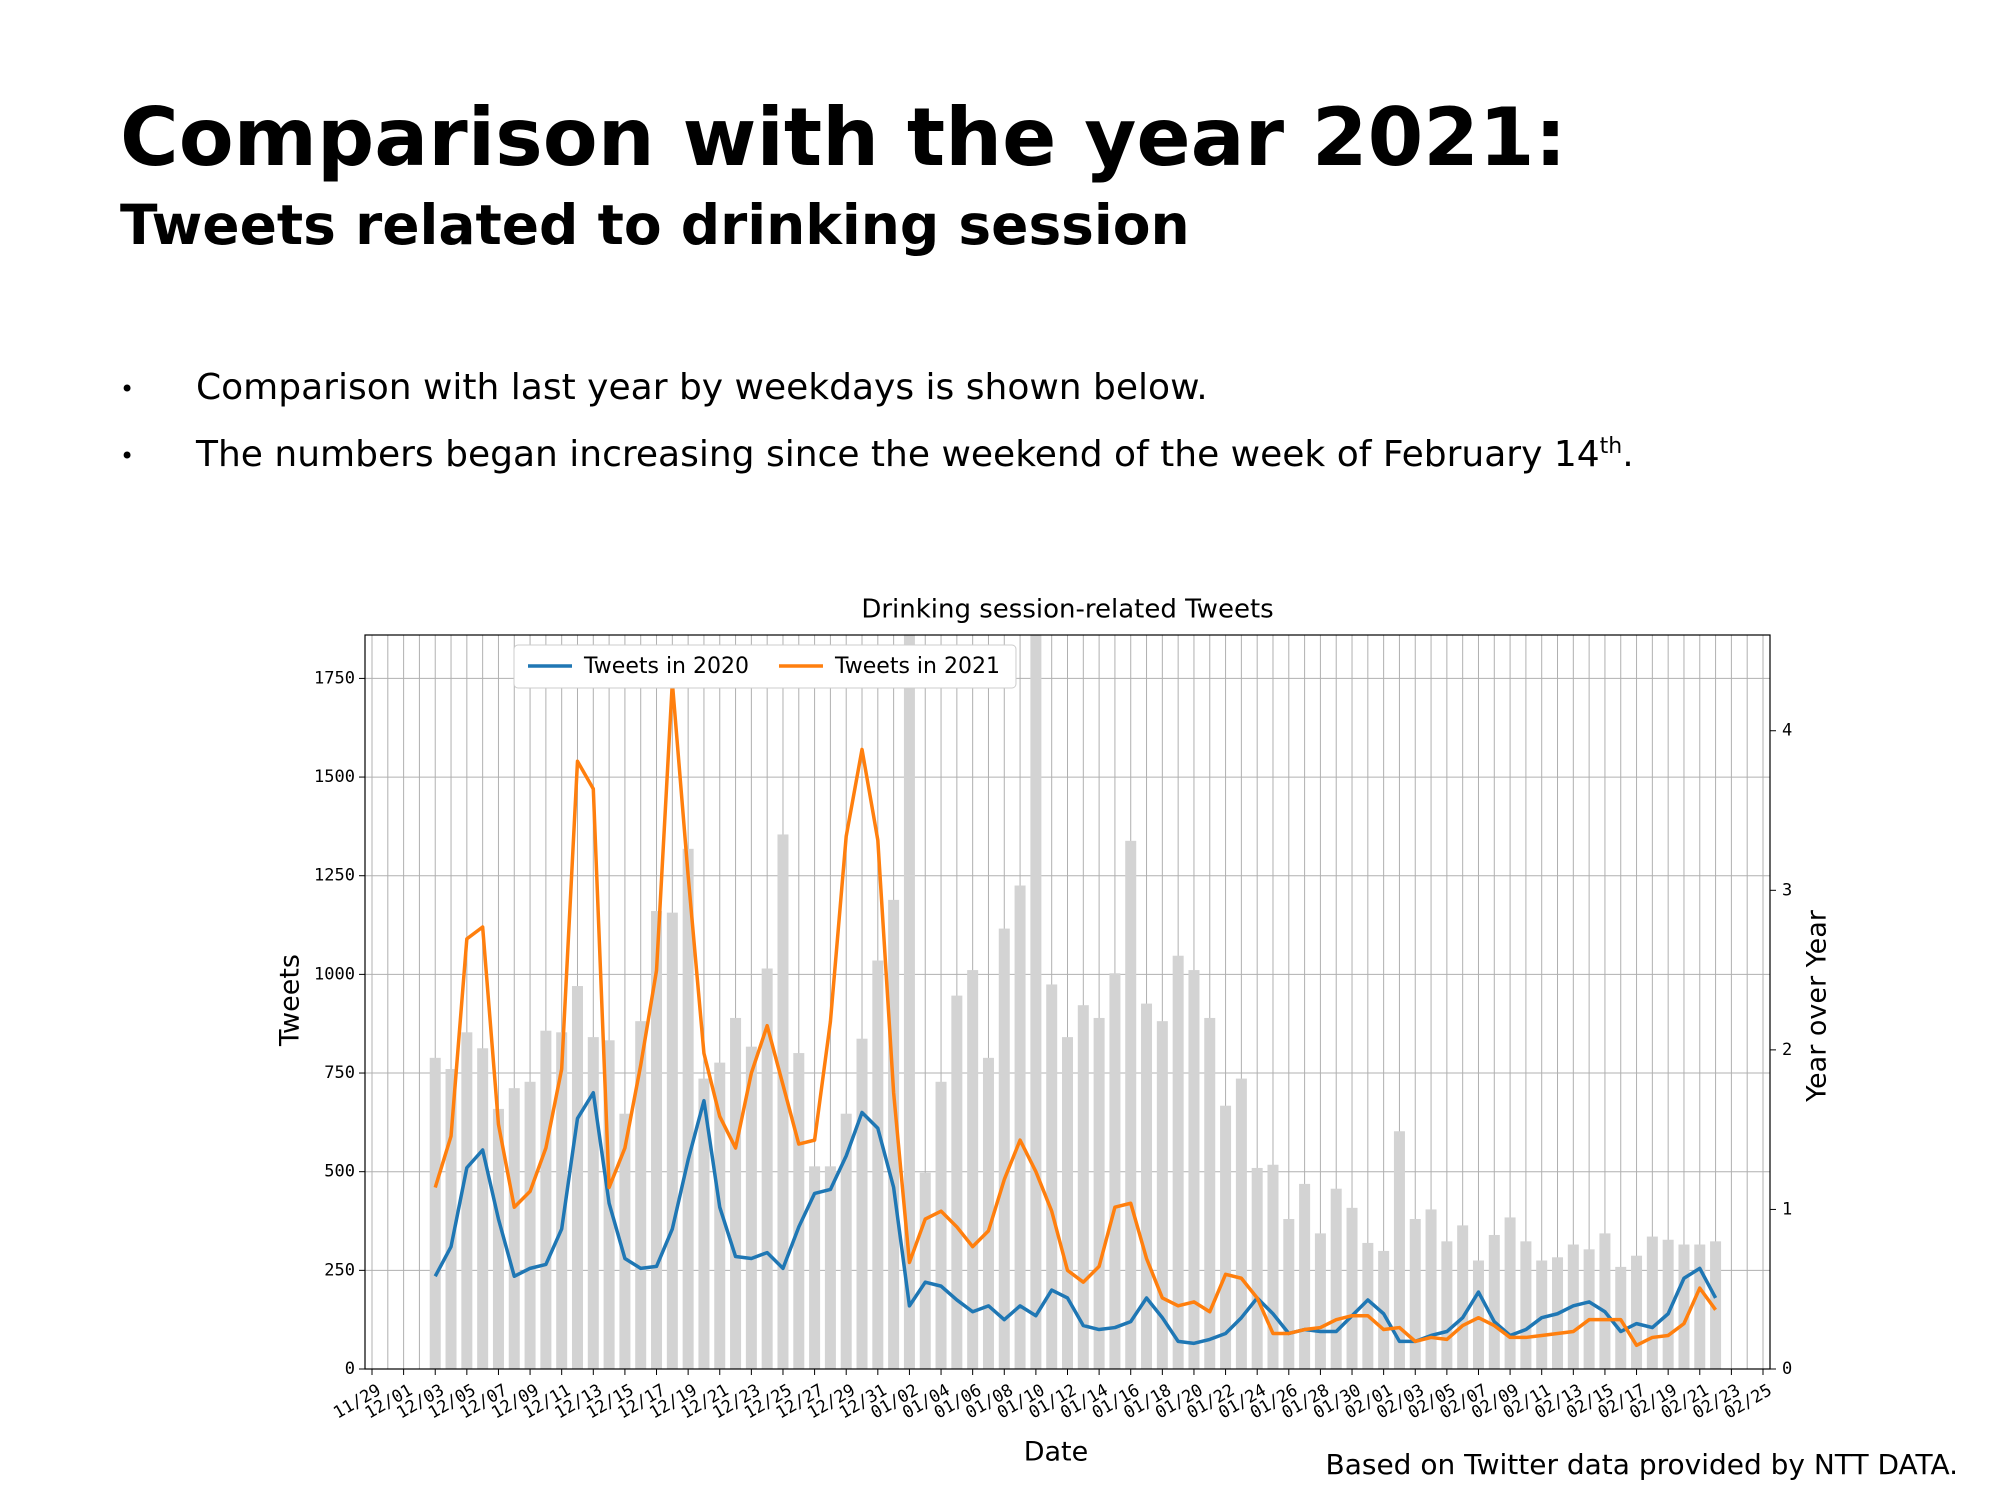 This screenshot has height=1500, width=2000. What do you see at coordinates (334, 876) in the screenshot?
I see `y-tick-label: 1250` at bounding box center [334, 876].